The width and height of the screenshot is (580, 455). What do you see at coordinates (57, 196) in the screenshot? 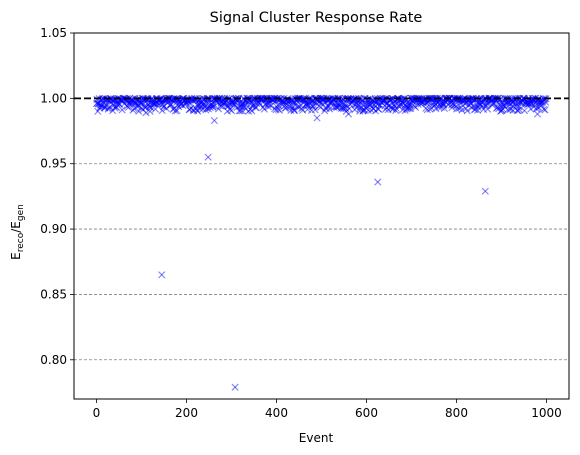
I see `y-axis-ticks: 0.80 0.85 0.90 0.95 1.00 1.05` at bounding box center [57, 196].